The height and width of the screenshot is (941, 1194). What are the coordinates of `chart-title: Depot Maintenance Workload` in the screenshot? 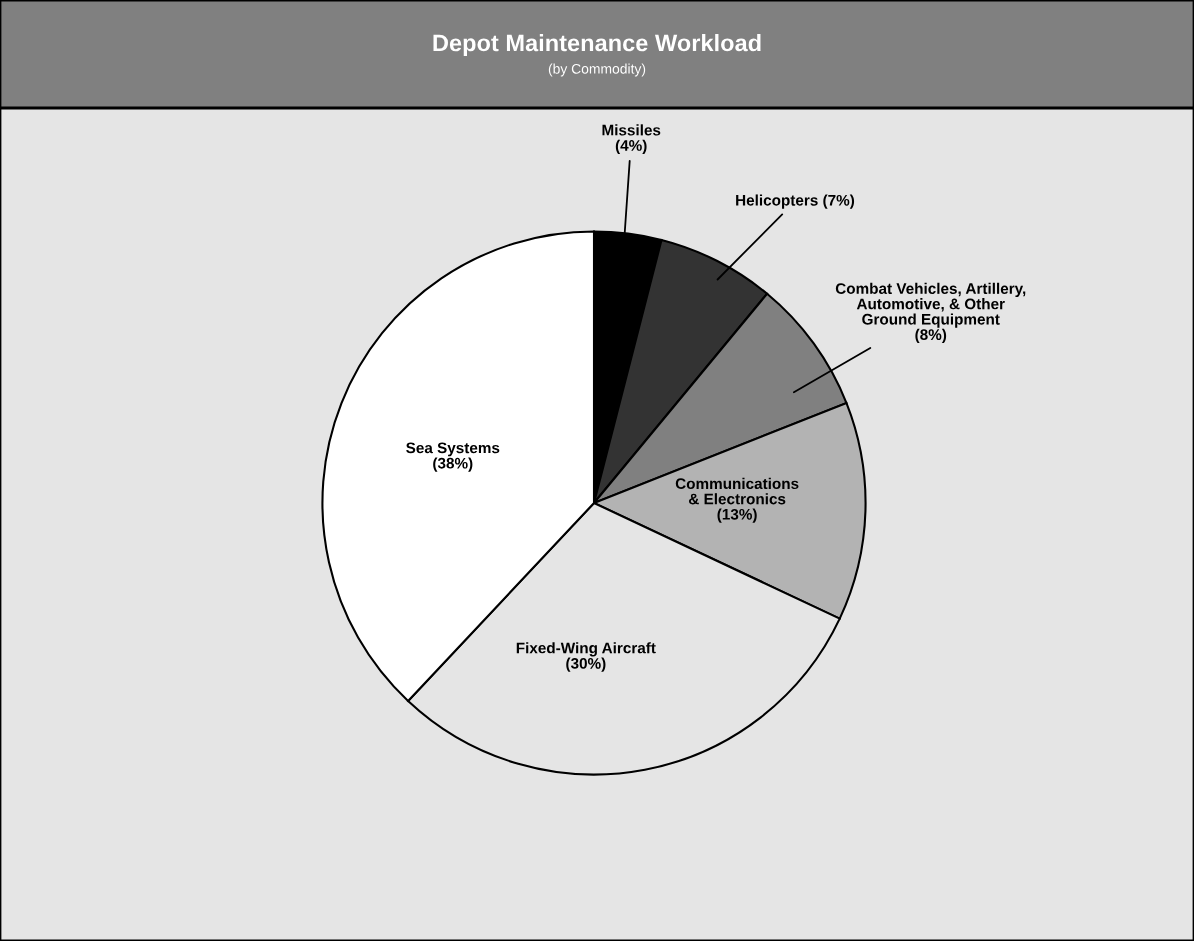 It's located at (597, 45).